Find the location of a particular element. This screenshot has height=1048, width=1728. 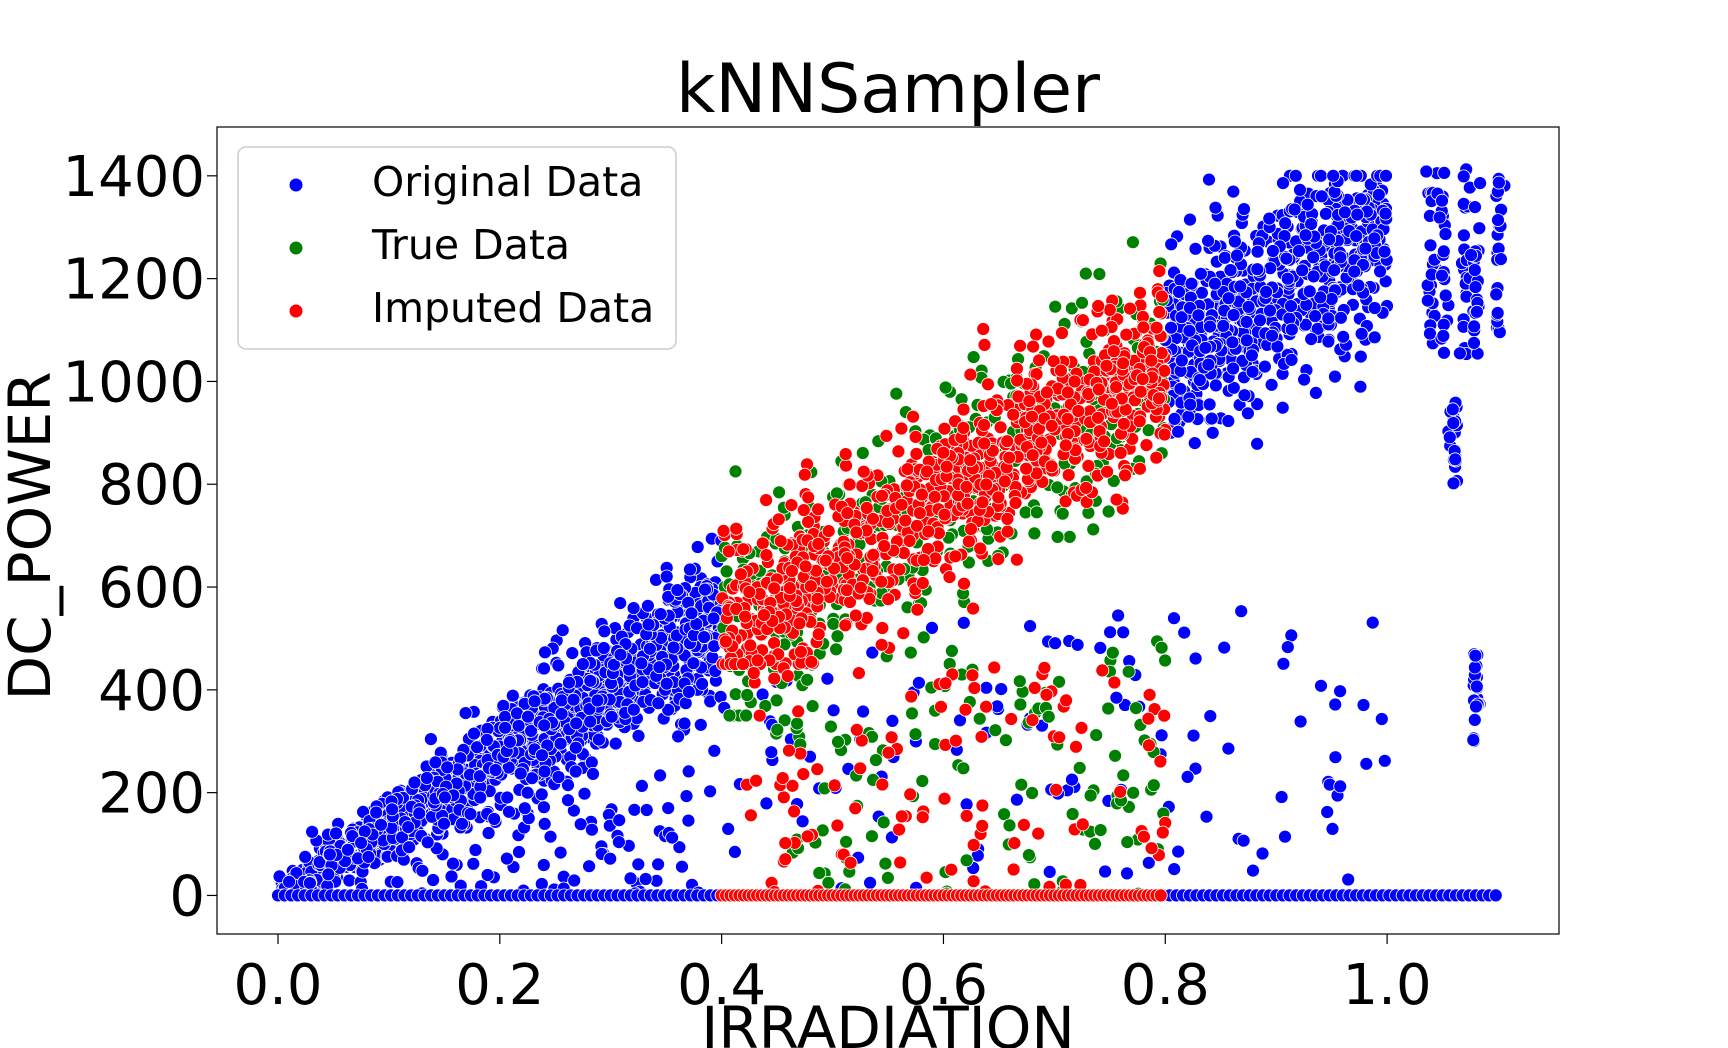

y-tick-label: 1000 is located at coordinates (133, 382).